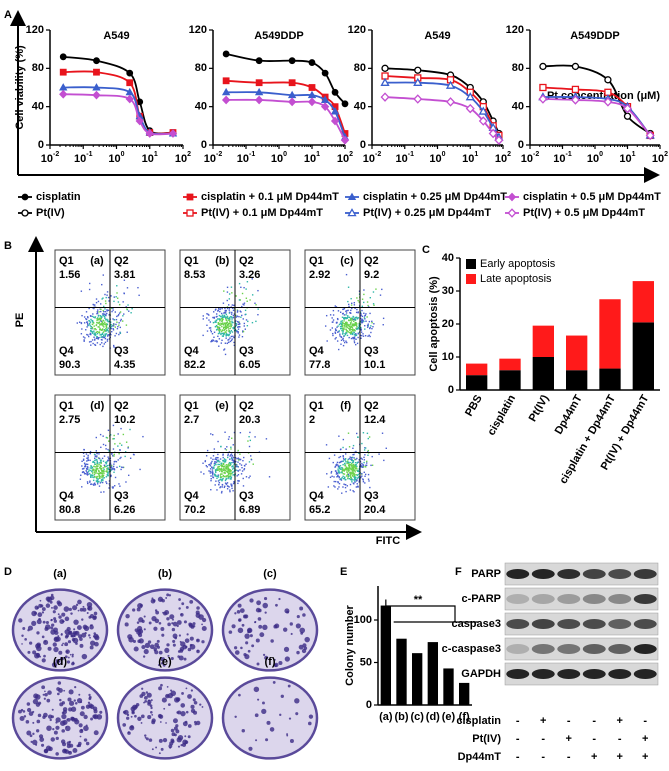 The image size is (669, 771). Describe the element at coordinates (194, 275) in the screenshot. I see `quadrant-value: 8.53` at that location.